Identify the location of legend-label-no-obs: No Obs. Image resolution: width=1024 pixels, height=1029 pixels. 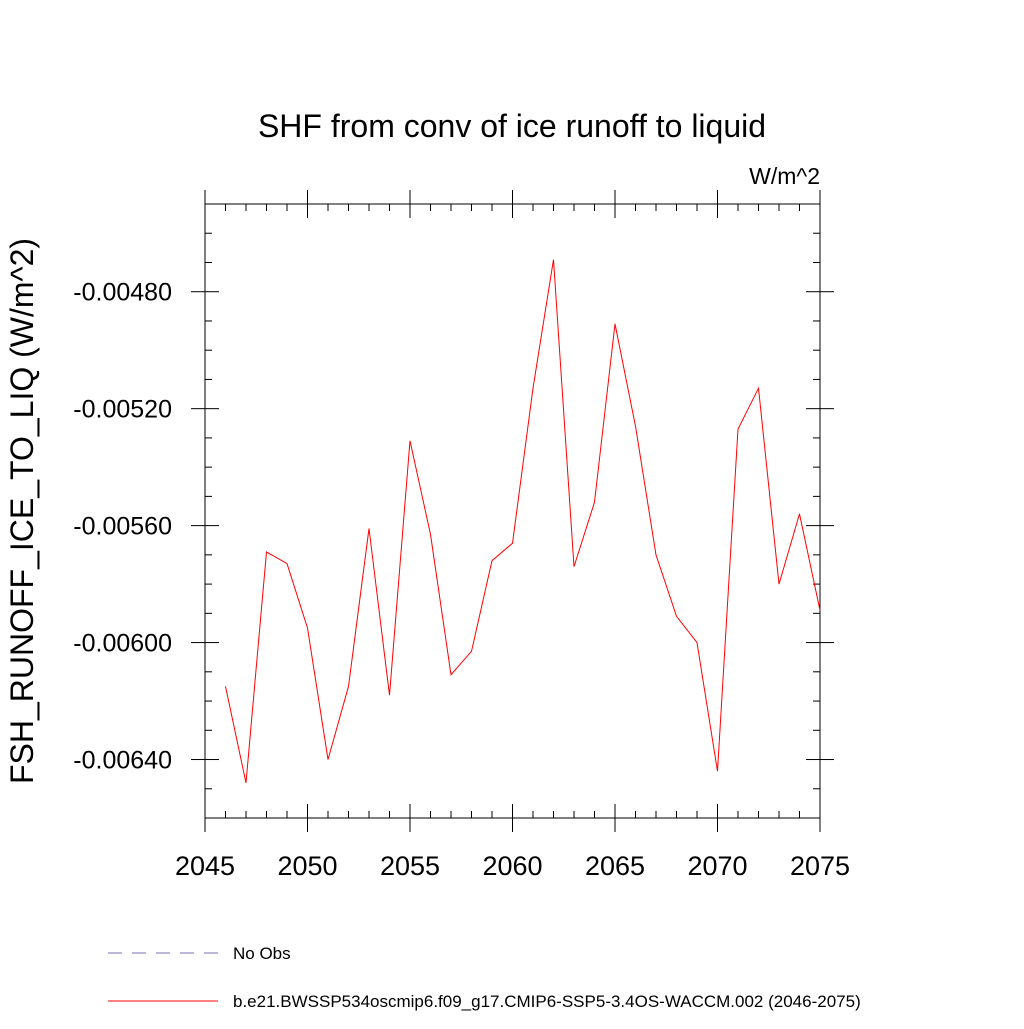
(262, 953).